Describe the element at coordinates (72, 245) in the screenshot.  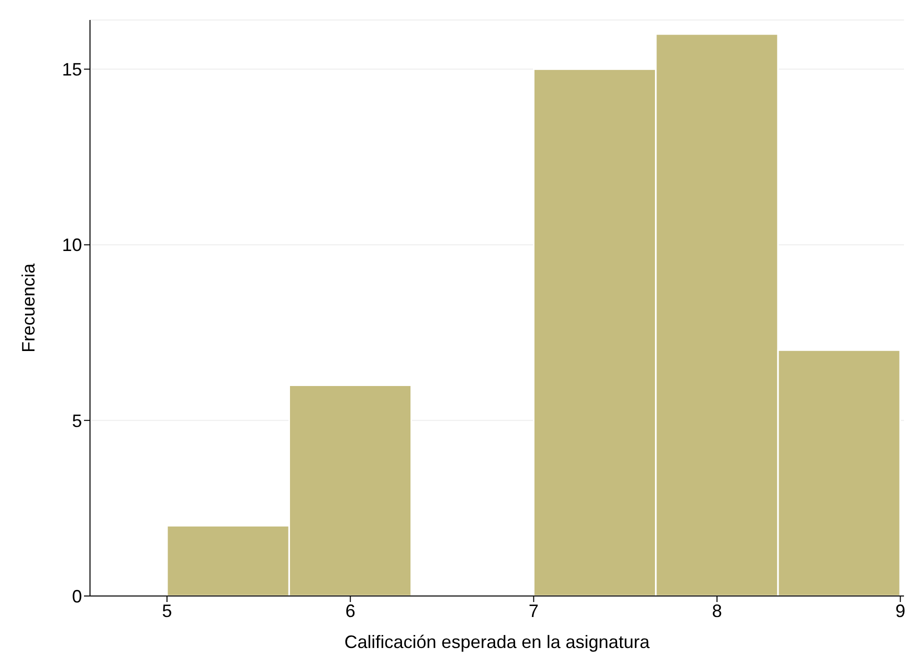
I see `y-tick-label: 10` at that location.